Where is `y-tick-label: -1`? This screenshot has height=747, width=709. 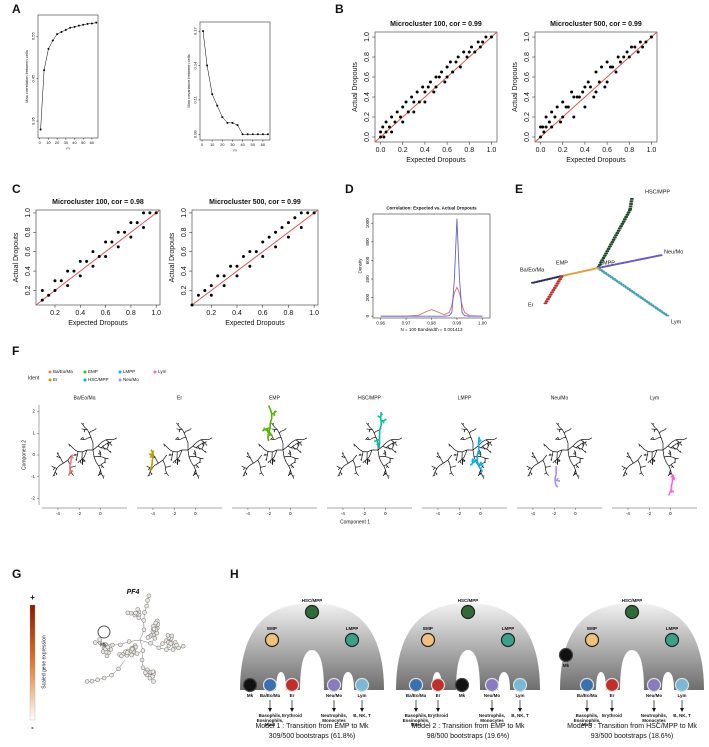 y-tick-label: -1 is located at coordinates (33, 476).